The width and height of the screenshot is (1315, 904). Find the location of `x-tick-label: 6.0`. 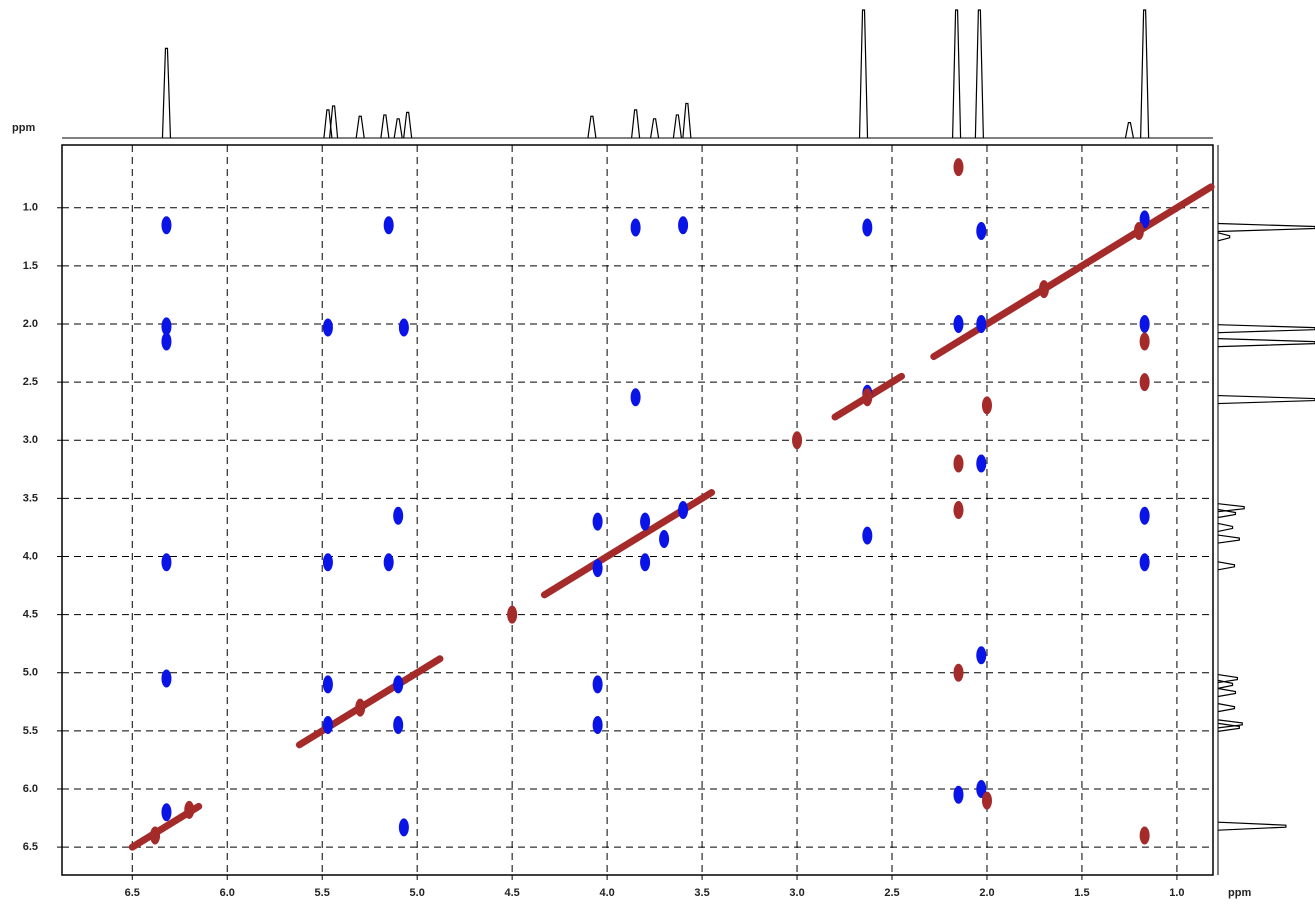

x-tick-label: 6.0 is located at coordinates (227, 893).